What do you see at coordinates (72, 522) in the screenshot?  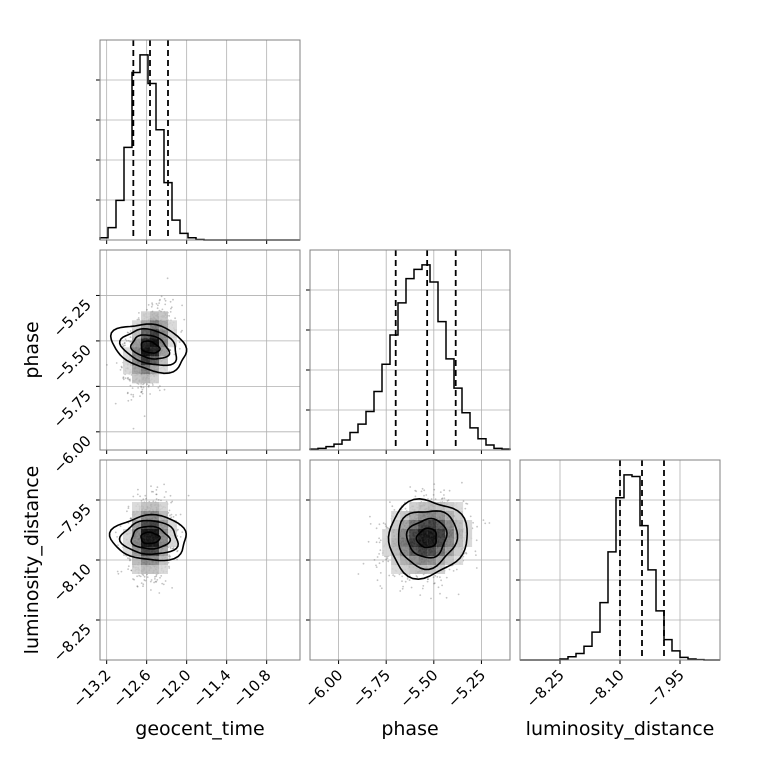 I see `y-tick-label-luminosity-distance: −7.95` at bounding box center [72, 522].